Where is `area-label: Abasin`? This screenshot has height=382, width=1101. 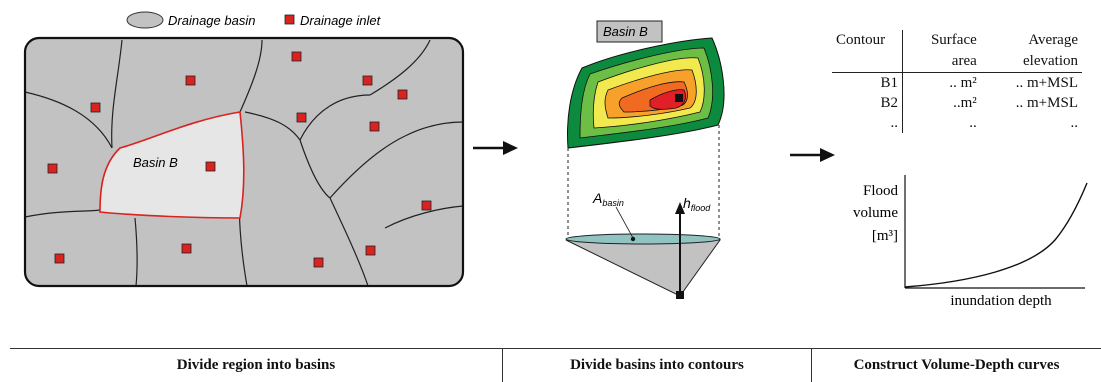
area-label: Abasin is located at coordinates (608, 199).